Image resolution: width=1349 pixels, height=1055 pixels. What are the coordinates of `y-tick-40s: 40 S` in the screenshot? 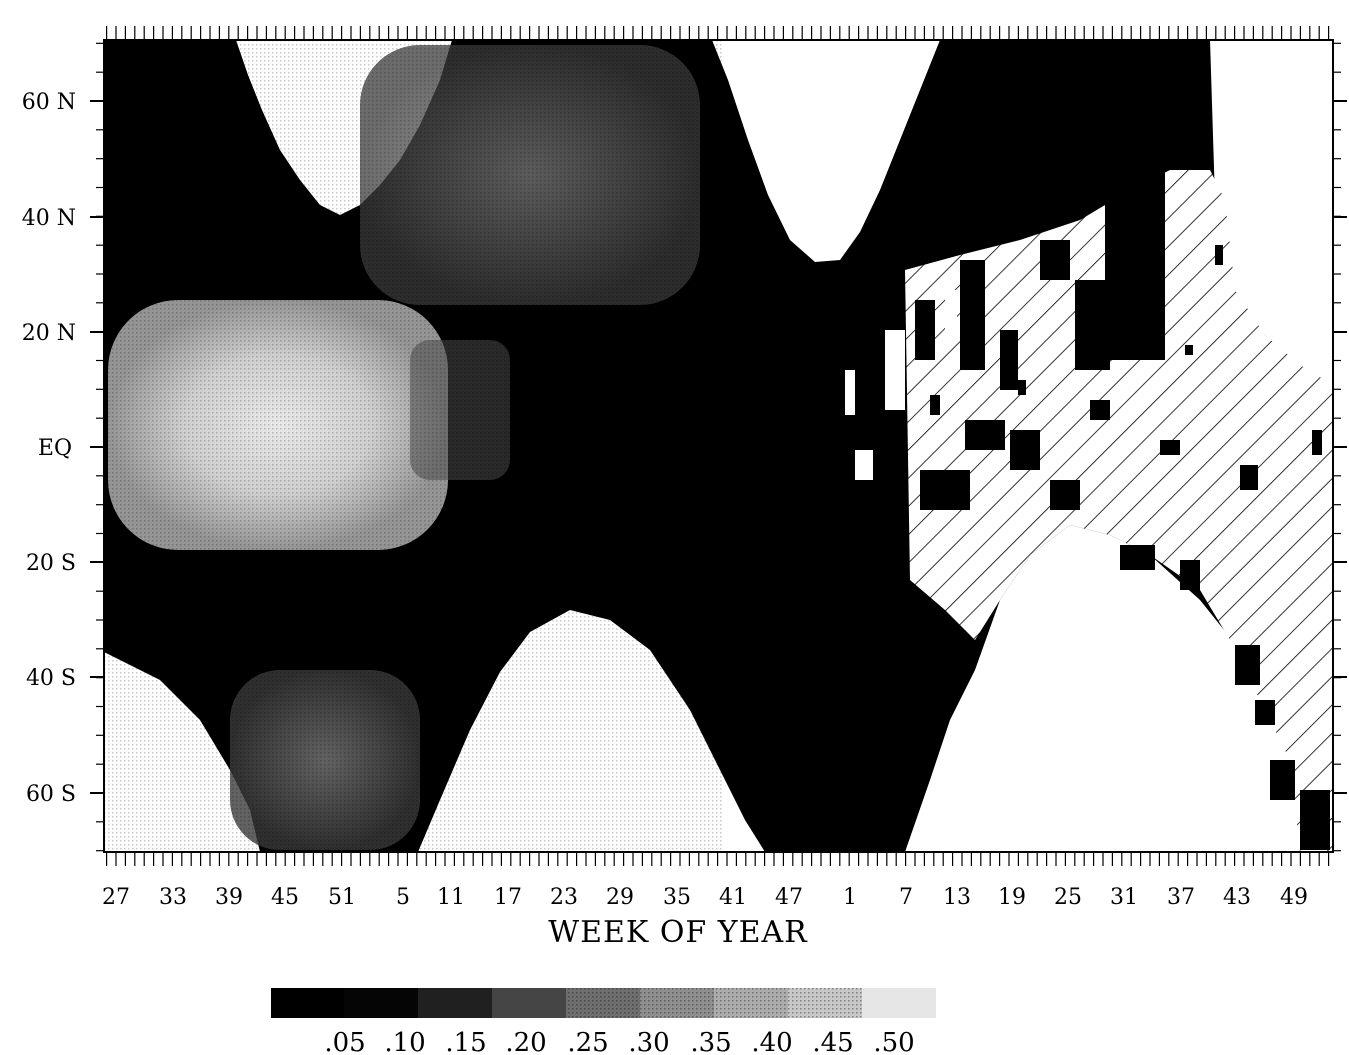 It's located at (686, 678).